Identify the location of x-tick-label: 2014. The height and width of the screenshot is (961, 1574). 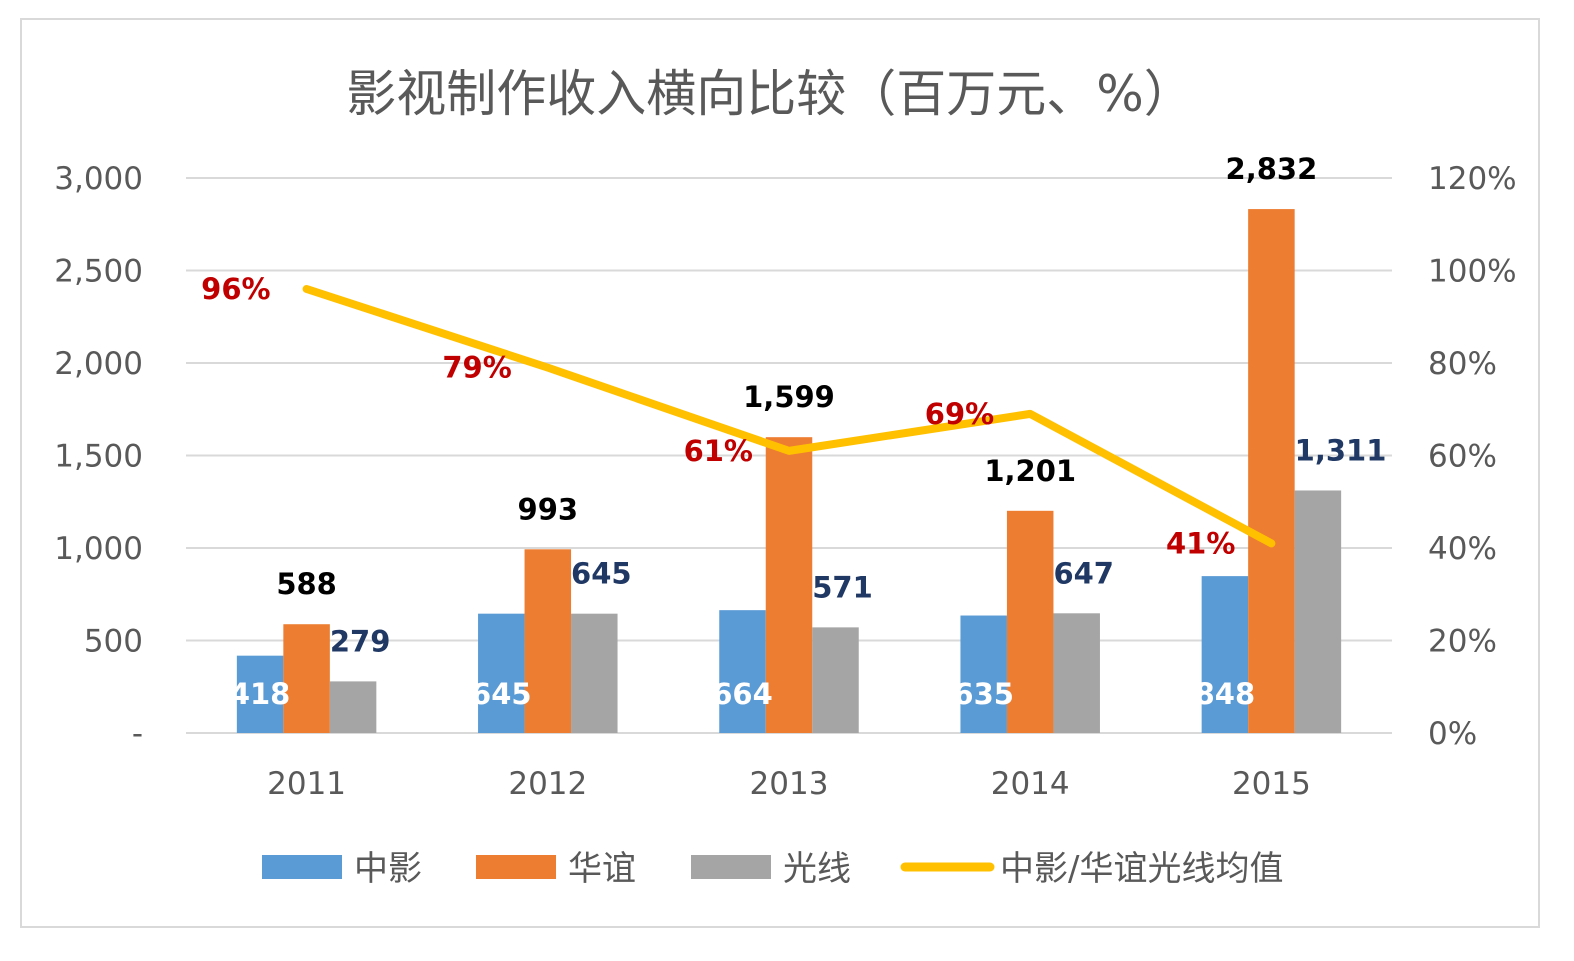
(1030, 784).